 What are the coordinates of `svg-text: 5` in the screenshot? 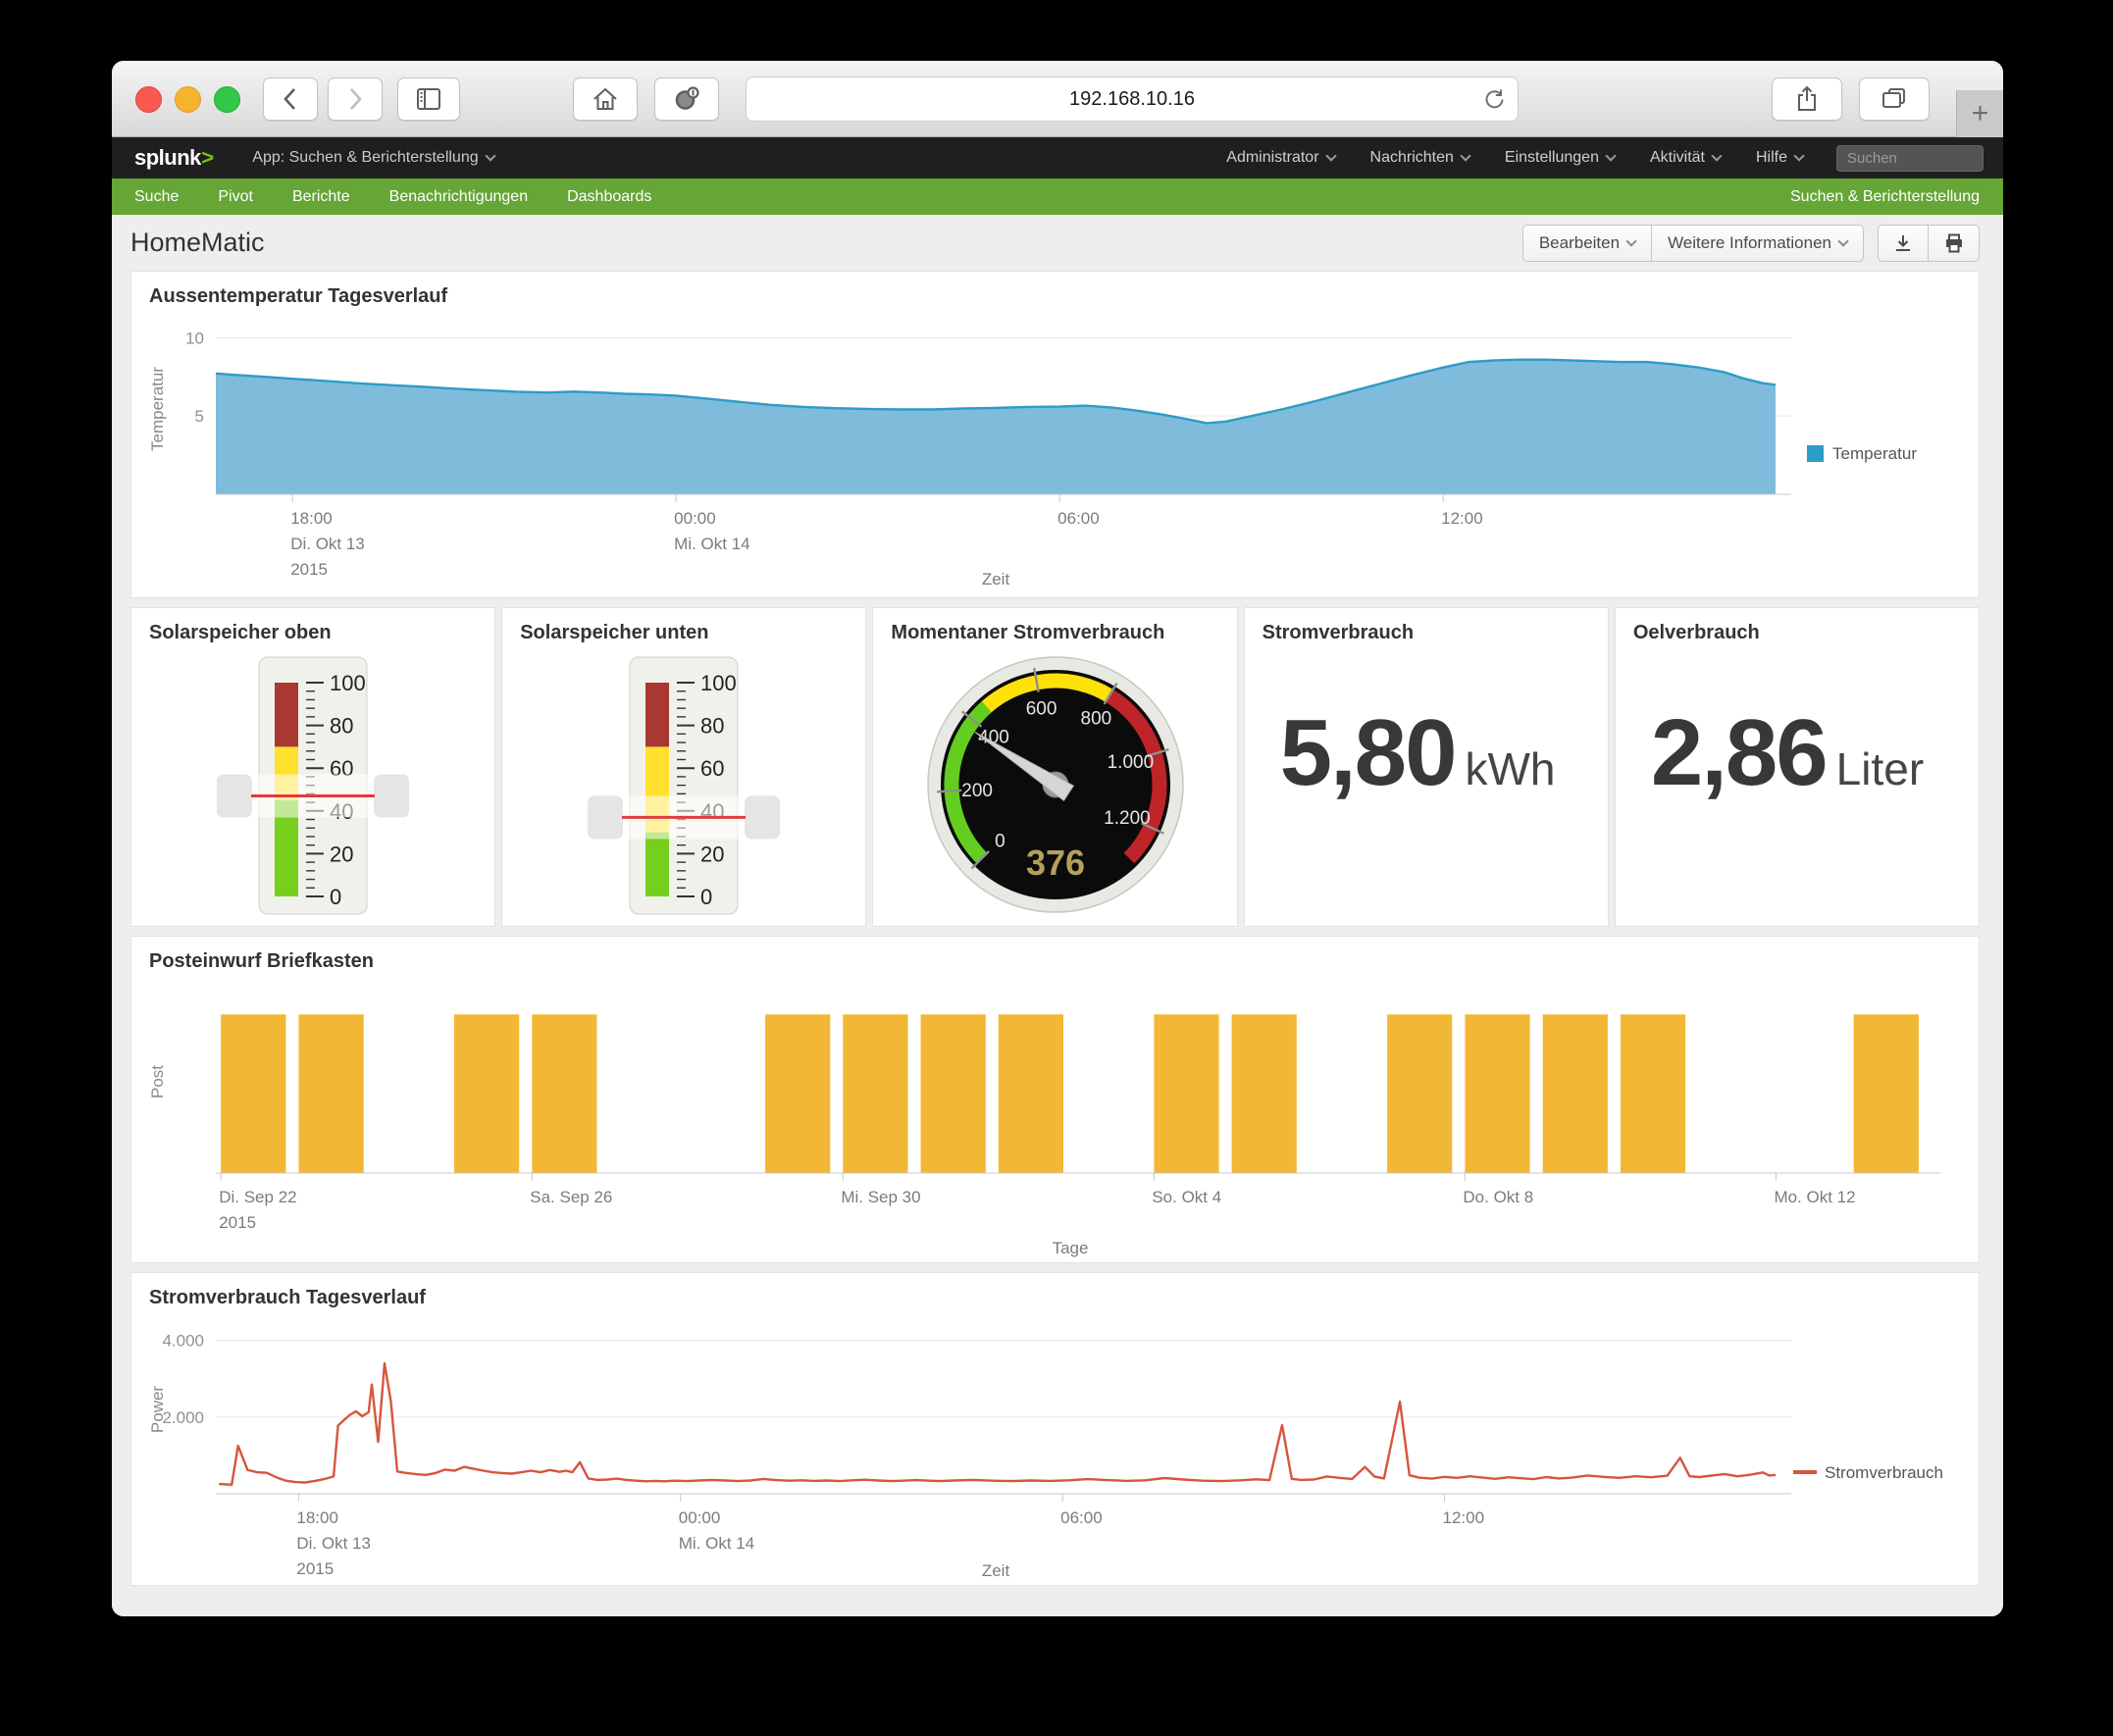 It's located at (199, 417).